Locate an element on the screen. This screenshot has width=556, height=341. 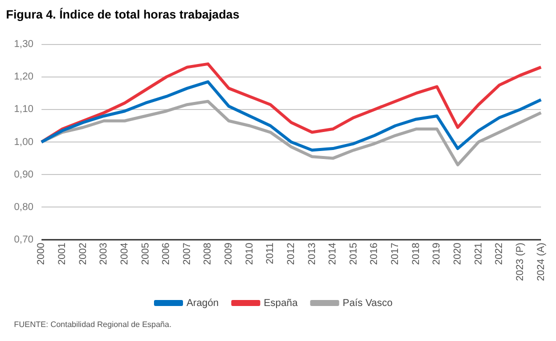
x-tick-label: 2024 (A) is located at coordinates (541, 262).